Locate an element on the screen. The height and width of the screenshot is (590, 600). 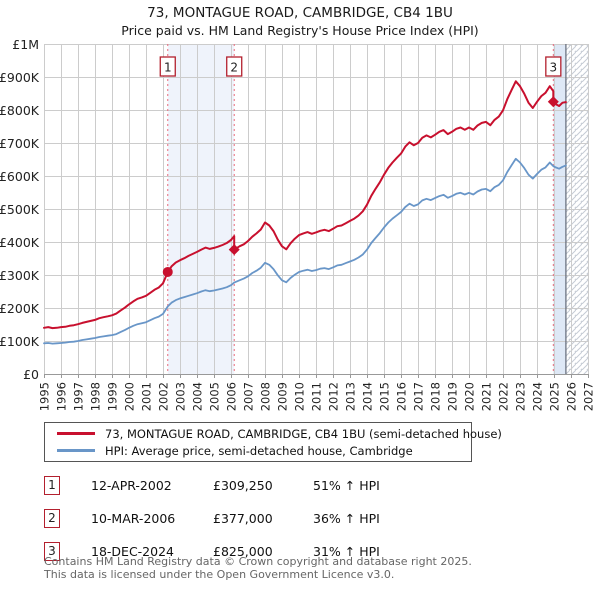
svg-text: 2007 is located at coordinates (249, 396).